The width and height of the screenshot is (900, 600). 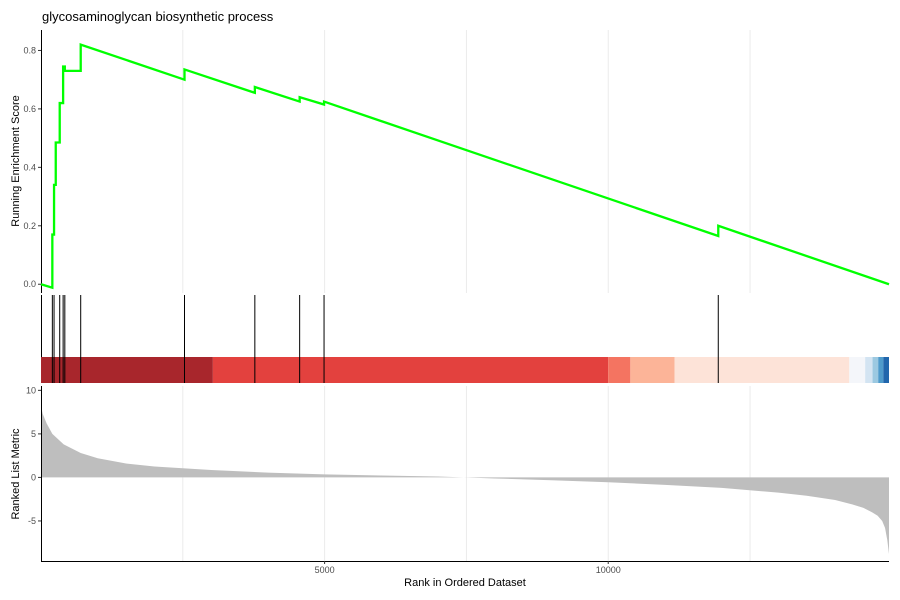 I want to click on ranked-x-ticks: 5000 10000, so click(x=468, y=568).